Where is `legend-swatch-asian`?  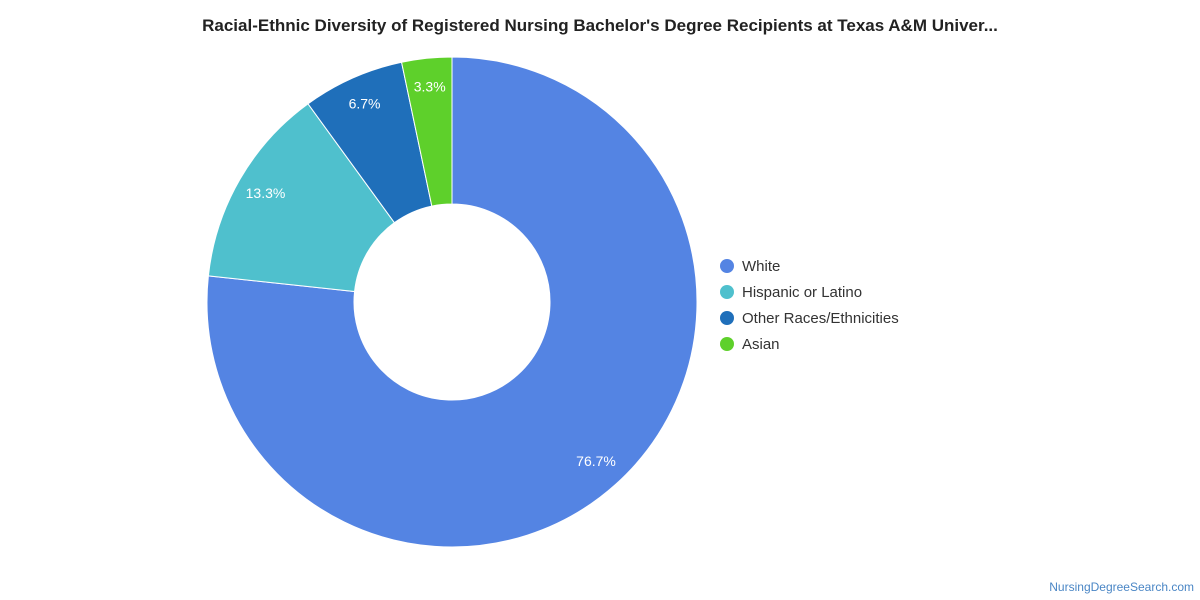
legend-swatch-asian is located at coordinates (727, 344).